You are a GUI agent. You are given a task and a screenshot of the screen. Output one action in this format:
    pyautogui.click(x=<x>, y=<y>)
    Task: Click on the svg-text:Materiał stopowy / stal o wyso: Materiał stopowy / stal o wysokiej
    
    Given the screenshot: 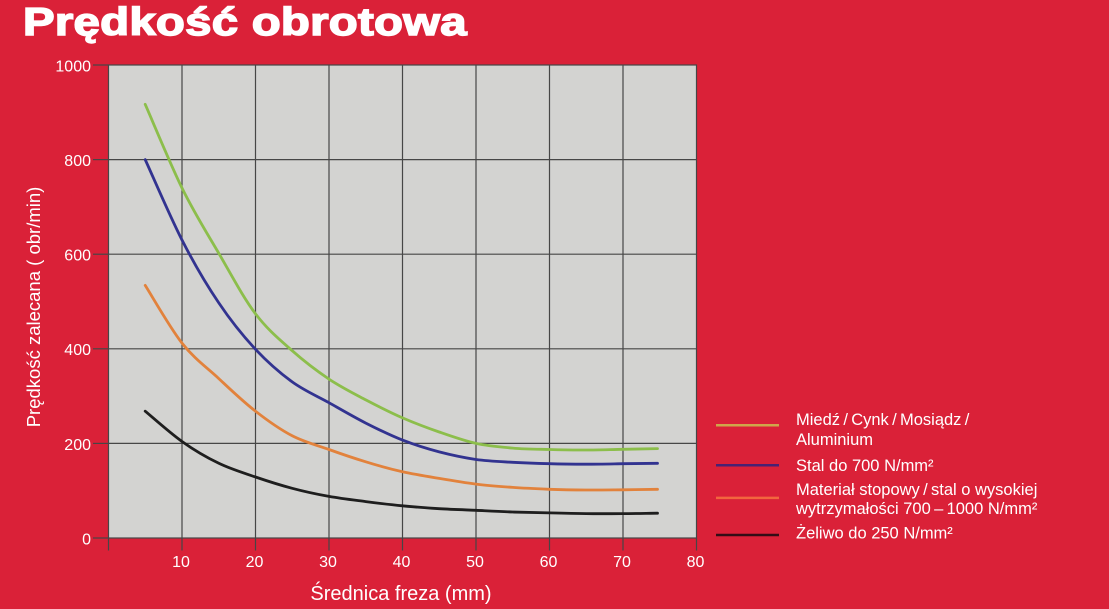 What is the action you would take?
    pyautogui.click(x=916, y=490)
    